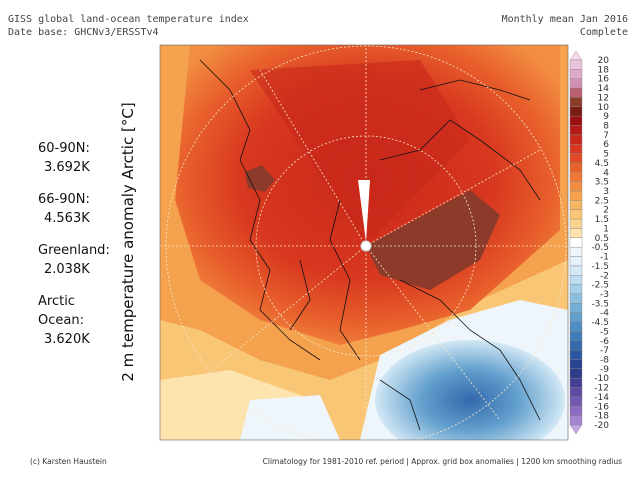  I want to click on colorbar-label: 9, so click(606, 117).